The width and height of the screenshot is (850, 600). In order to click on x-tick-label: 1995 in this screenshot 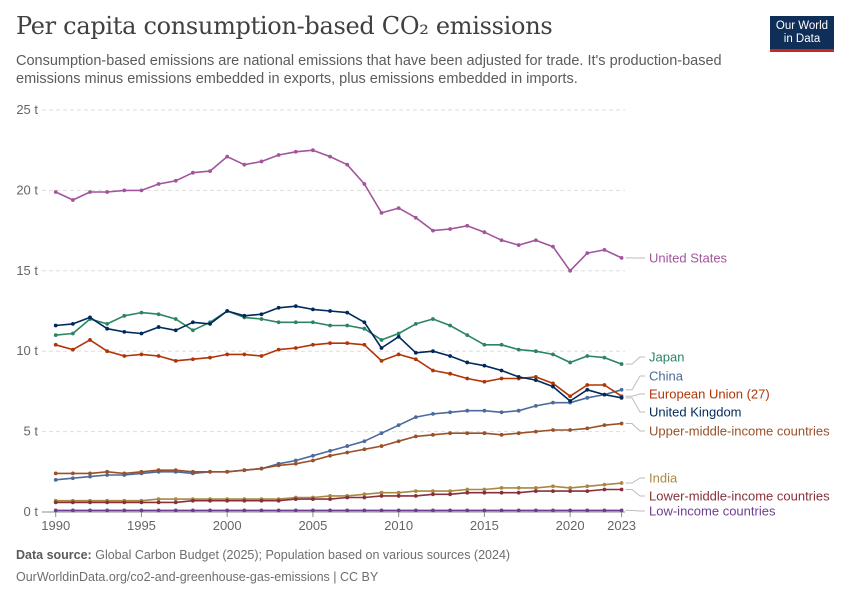, I will do `click(141, 525)`.